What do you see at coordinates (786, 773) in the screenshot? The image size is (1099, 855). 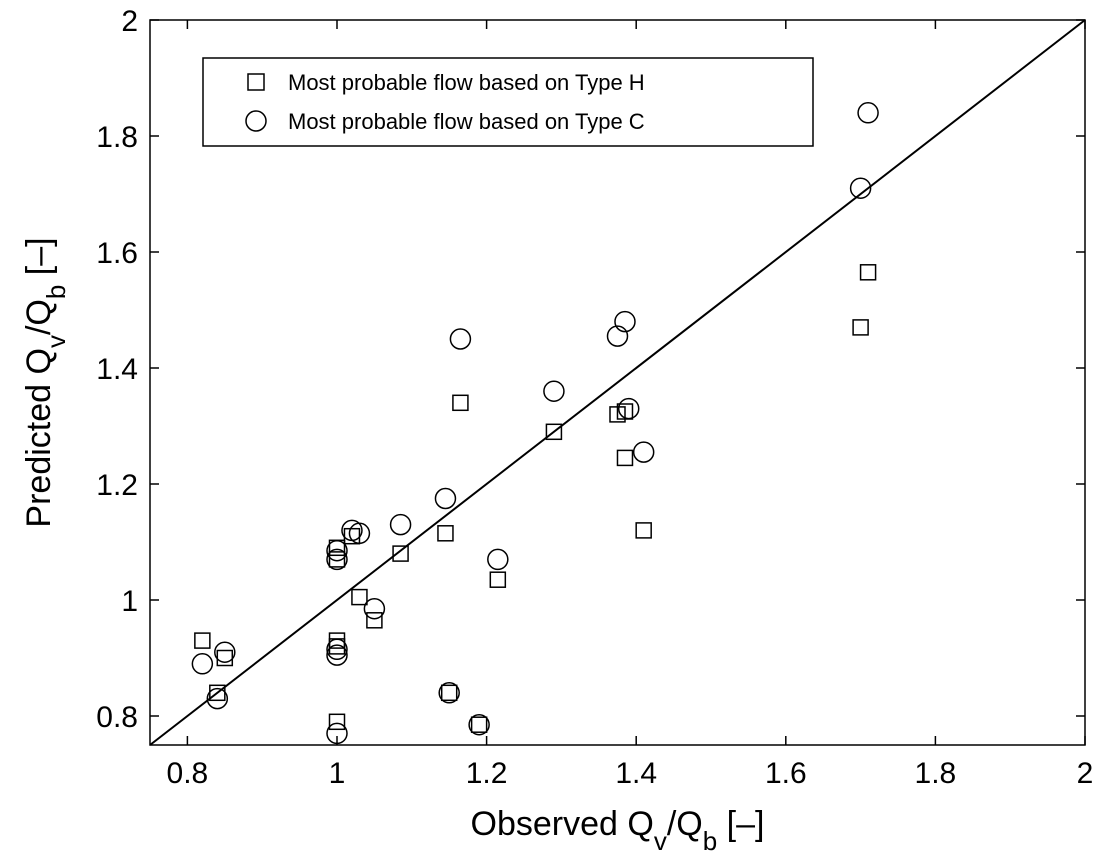 I see `x-tick-label: 1.6` at bounding box center [786, 773].